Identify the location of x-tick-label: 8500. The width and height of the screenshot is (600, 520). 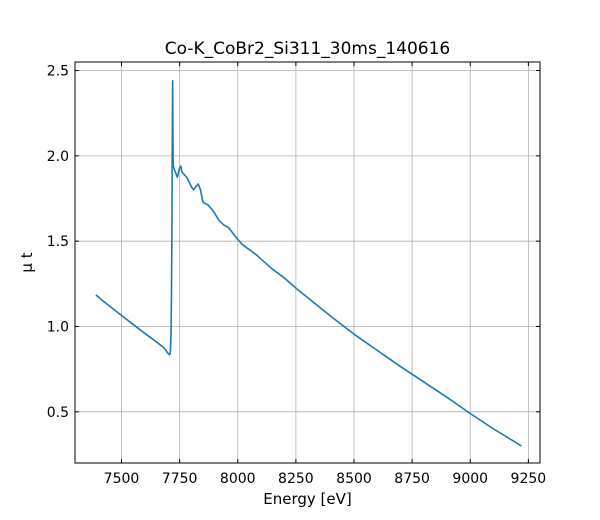
(354, 479).